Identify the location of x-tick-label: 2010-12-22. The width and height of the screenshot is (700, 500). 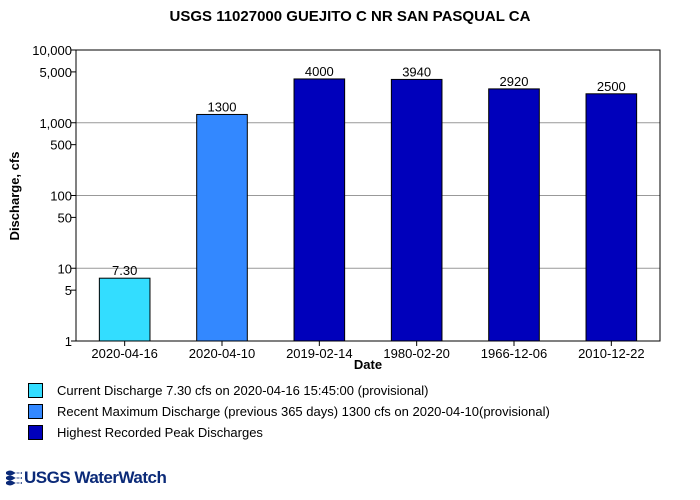
(611, 353).